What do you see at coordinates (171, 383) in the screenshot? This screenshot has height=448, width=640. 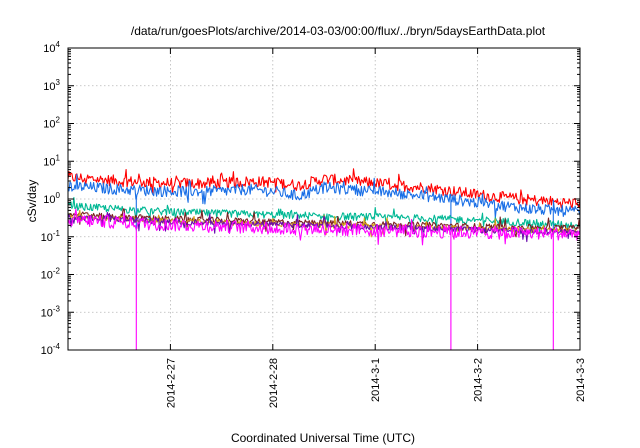 I see `x-tick-label: 2014-2-27` at bounding box center [171, 383].